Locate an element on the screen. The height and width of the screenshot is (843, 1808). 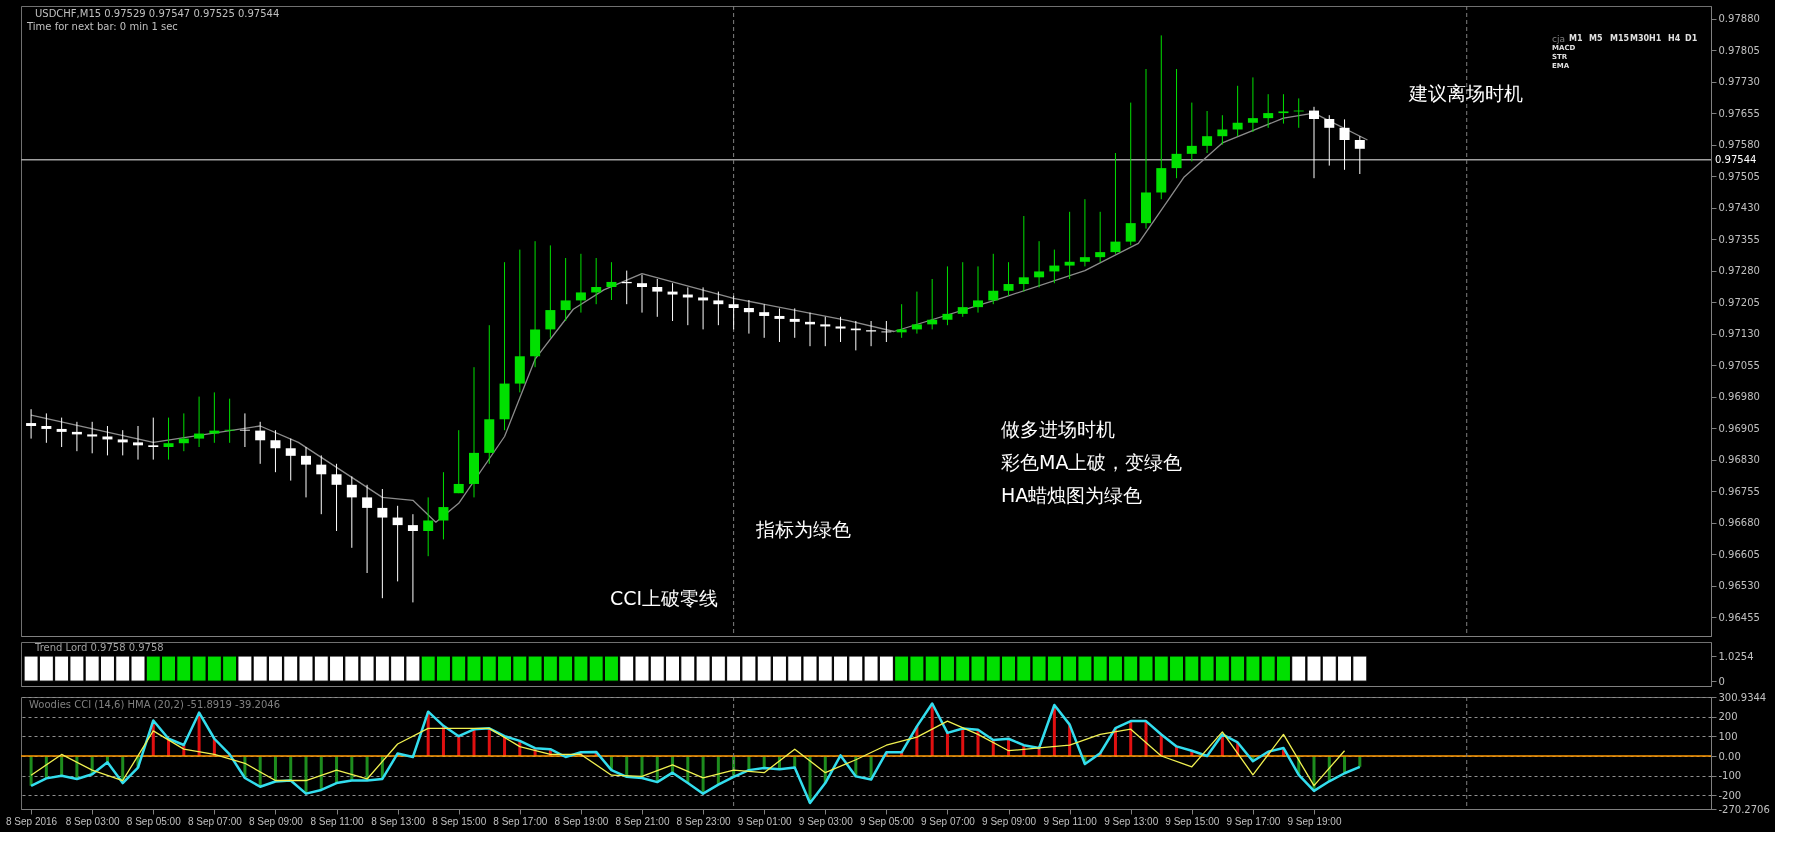
chart-title: USDCHF,M15 0.97529 0.97547 0.97525 0.97544 is located at coordinates (157, 13).